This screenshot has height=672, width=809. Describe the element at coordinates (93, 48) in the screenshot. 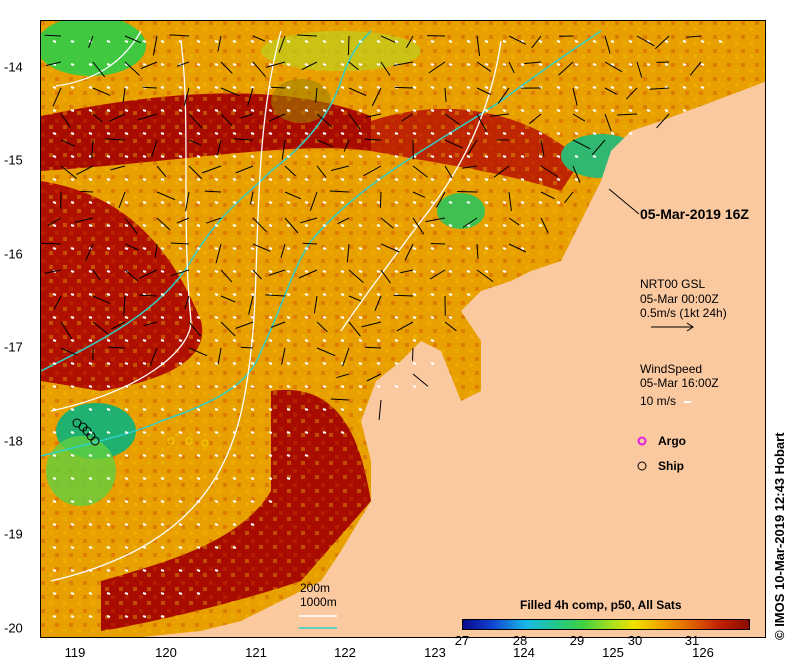

I see `cool-patch-nw` at that location.